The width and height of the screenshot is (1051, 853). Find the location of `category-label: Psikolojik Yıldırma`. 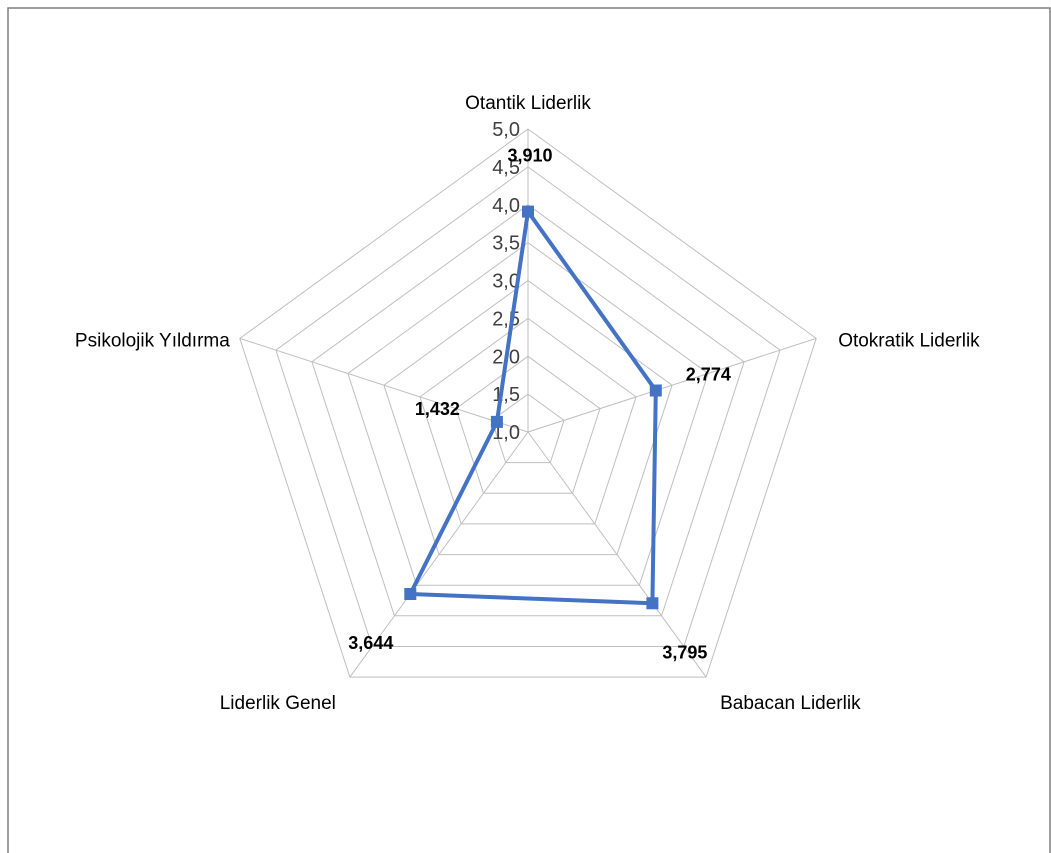

category-label: Psikolojik Yıldırma is located at coordinates (152, 340).